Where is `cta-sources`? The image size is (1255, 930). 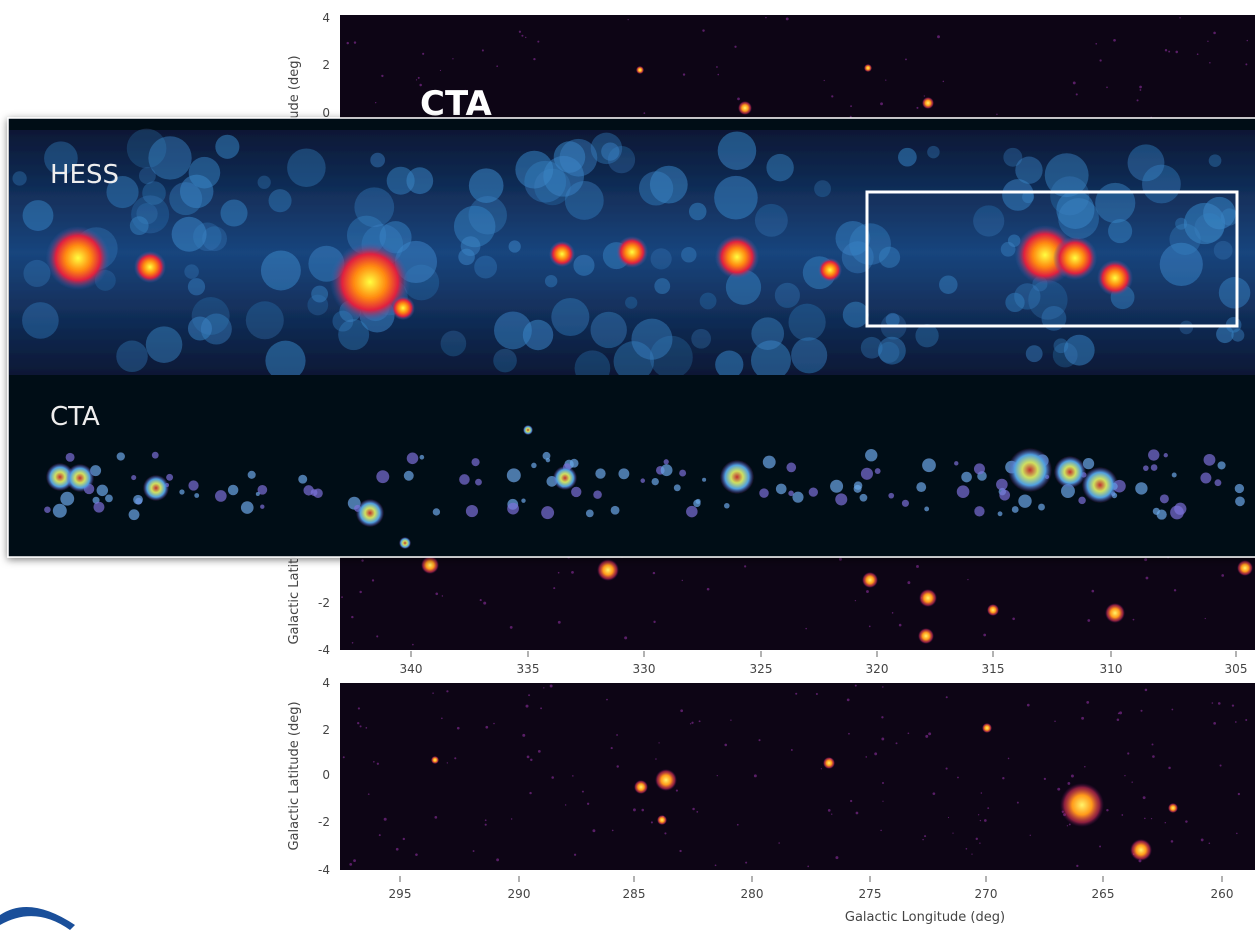
cta-sources is located at coordinates (644, 487).